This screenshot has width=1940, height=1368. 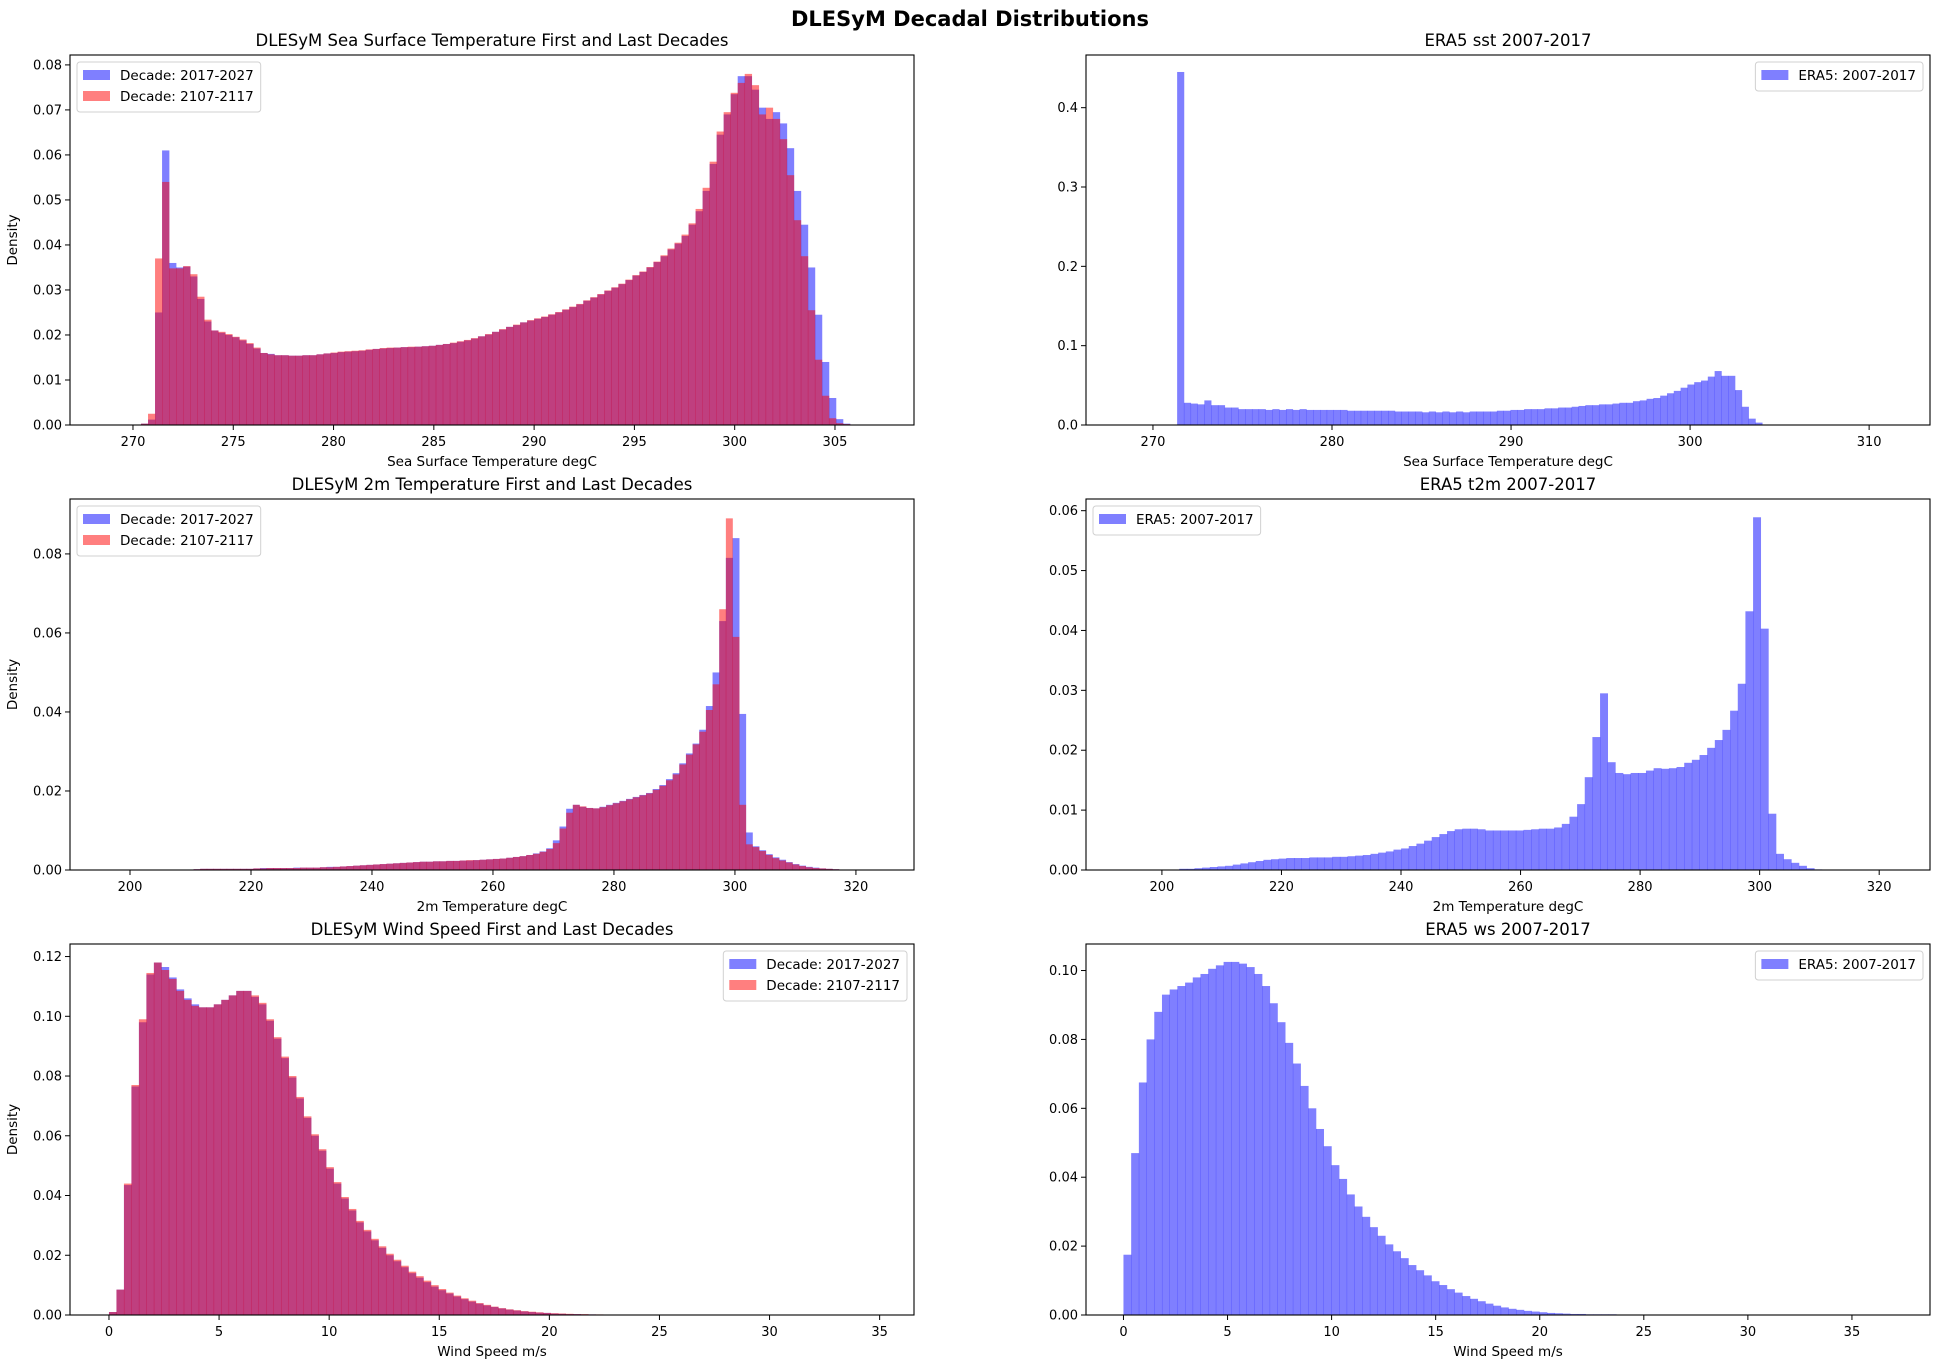 I want to click on y-tick-label: 0.07, so click(x=47, y=110).